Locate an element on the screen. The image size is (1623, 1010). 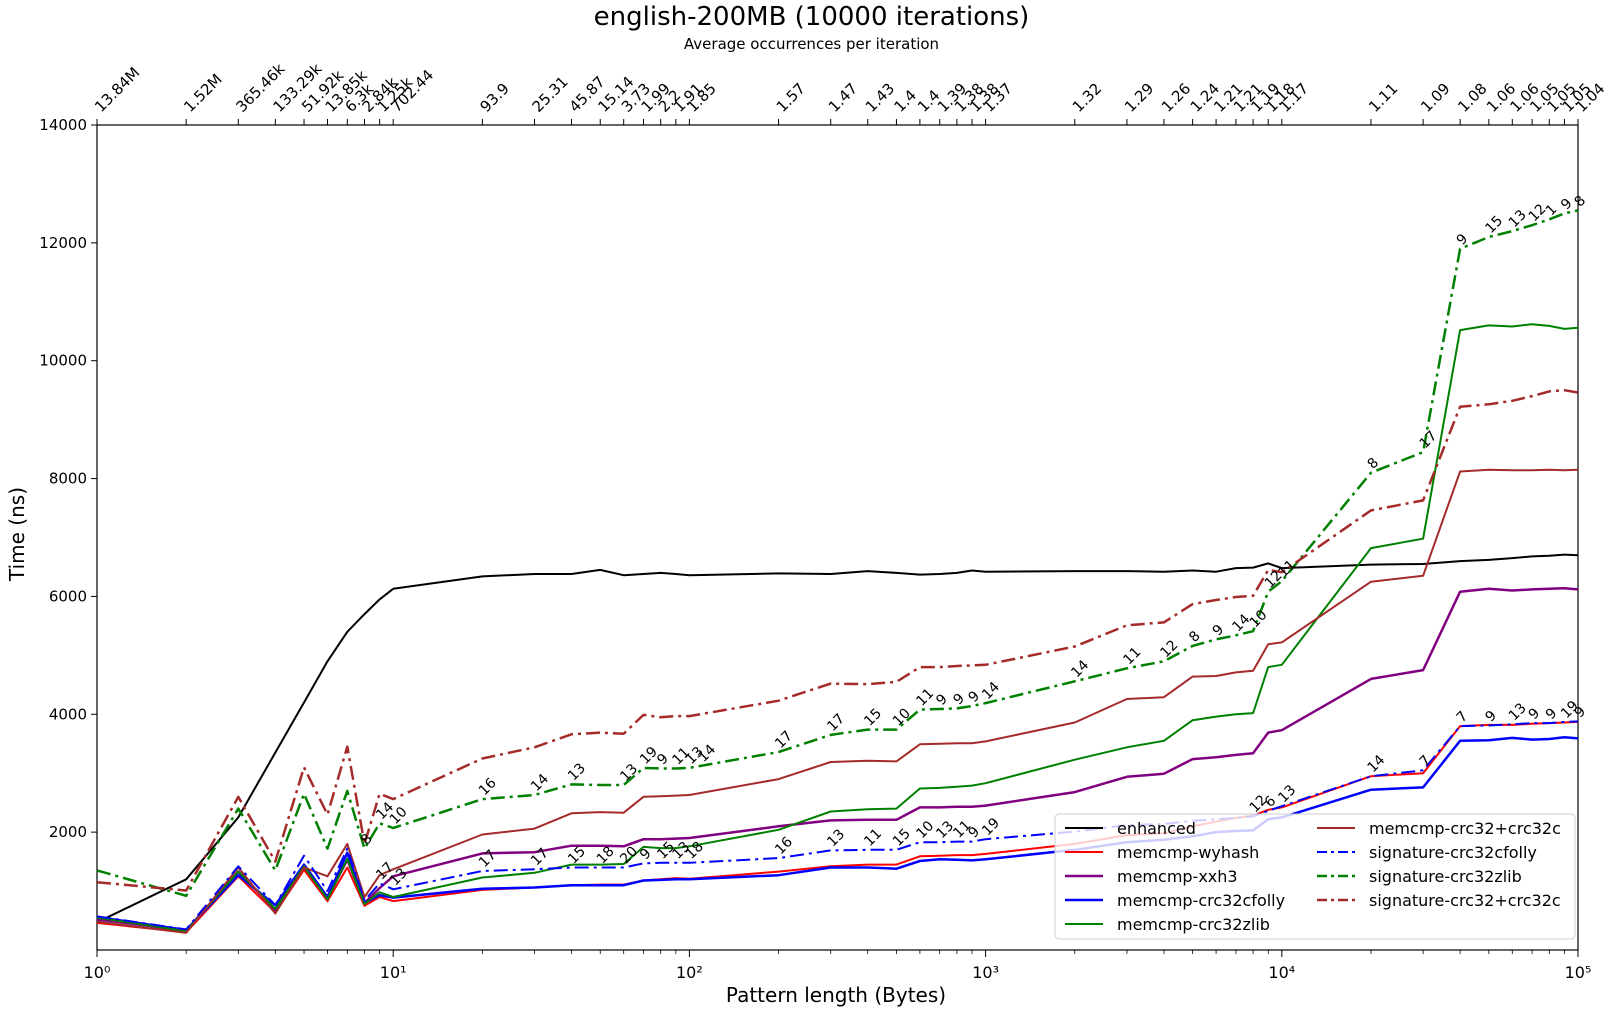
y-tick-label: 10000 is located at coordinates (63, 361).